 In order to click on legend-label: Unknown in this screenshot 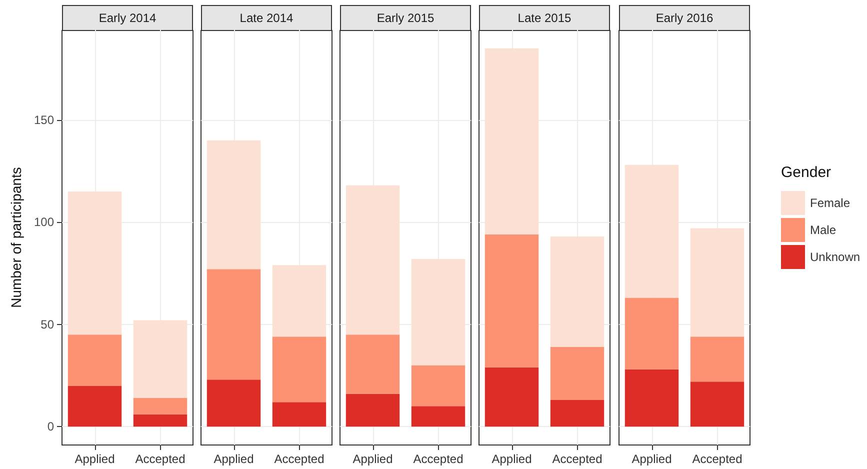, I will do `click(835, 257)`.